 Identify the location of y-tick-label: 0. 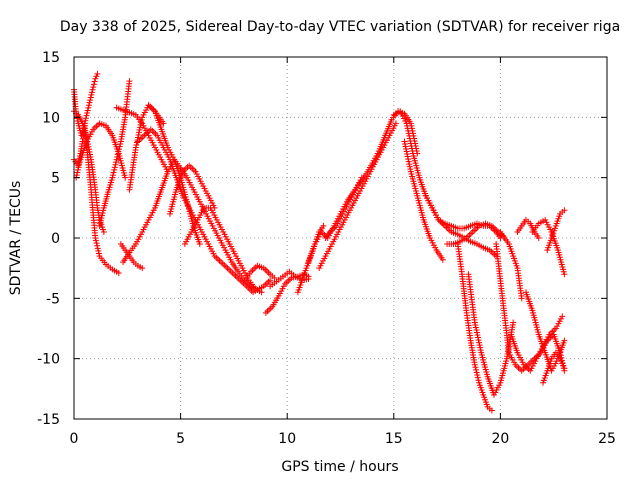
(55, 239).